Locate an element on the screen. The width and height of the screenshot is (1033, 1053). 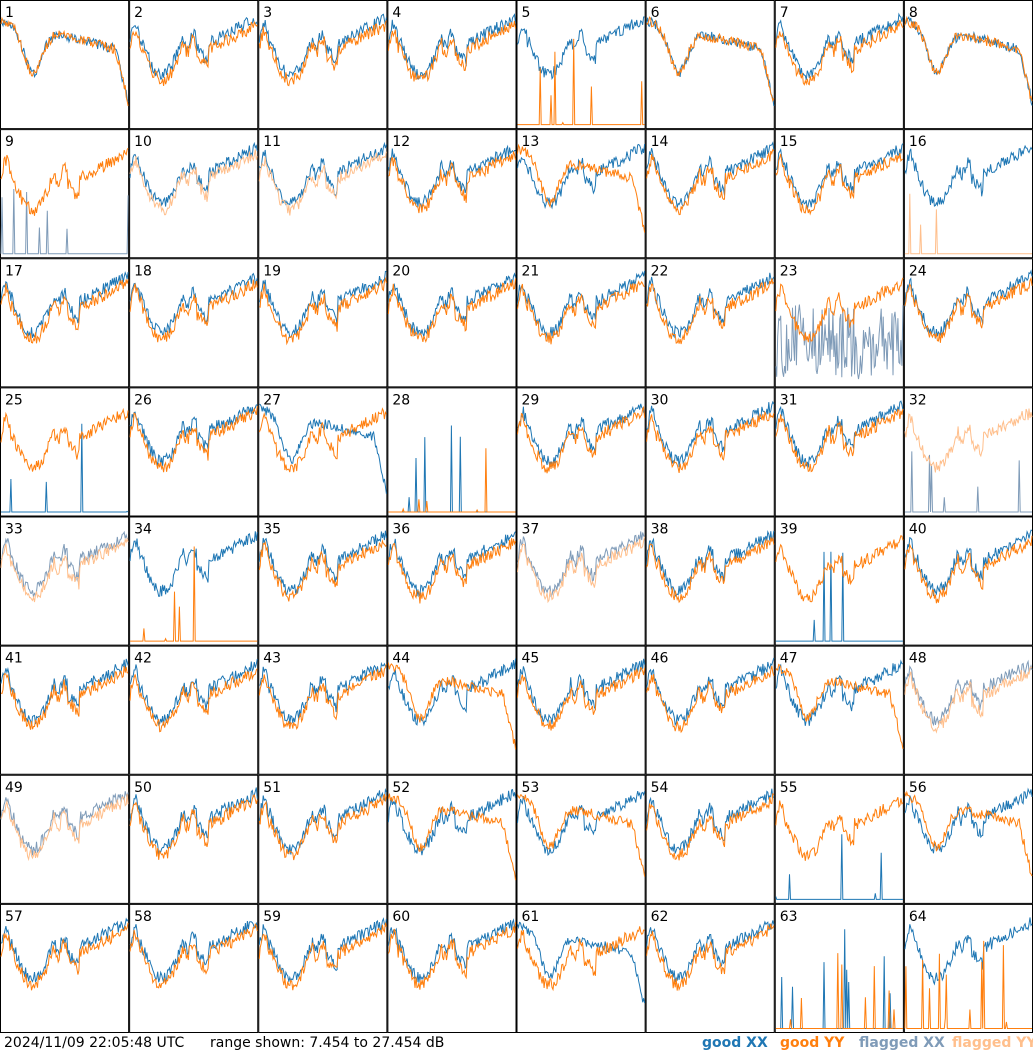
panel-number-label: 10 is located at coordinates (143, 142).